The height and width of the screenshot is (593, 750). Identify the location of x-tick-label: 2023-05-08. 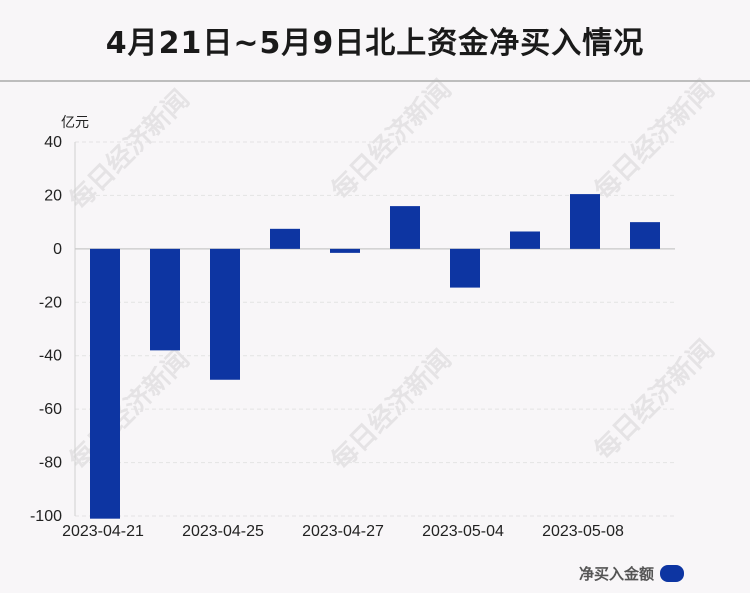
(583, 531).